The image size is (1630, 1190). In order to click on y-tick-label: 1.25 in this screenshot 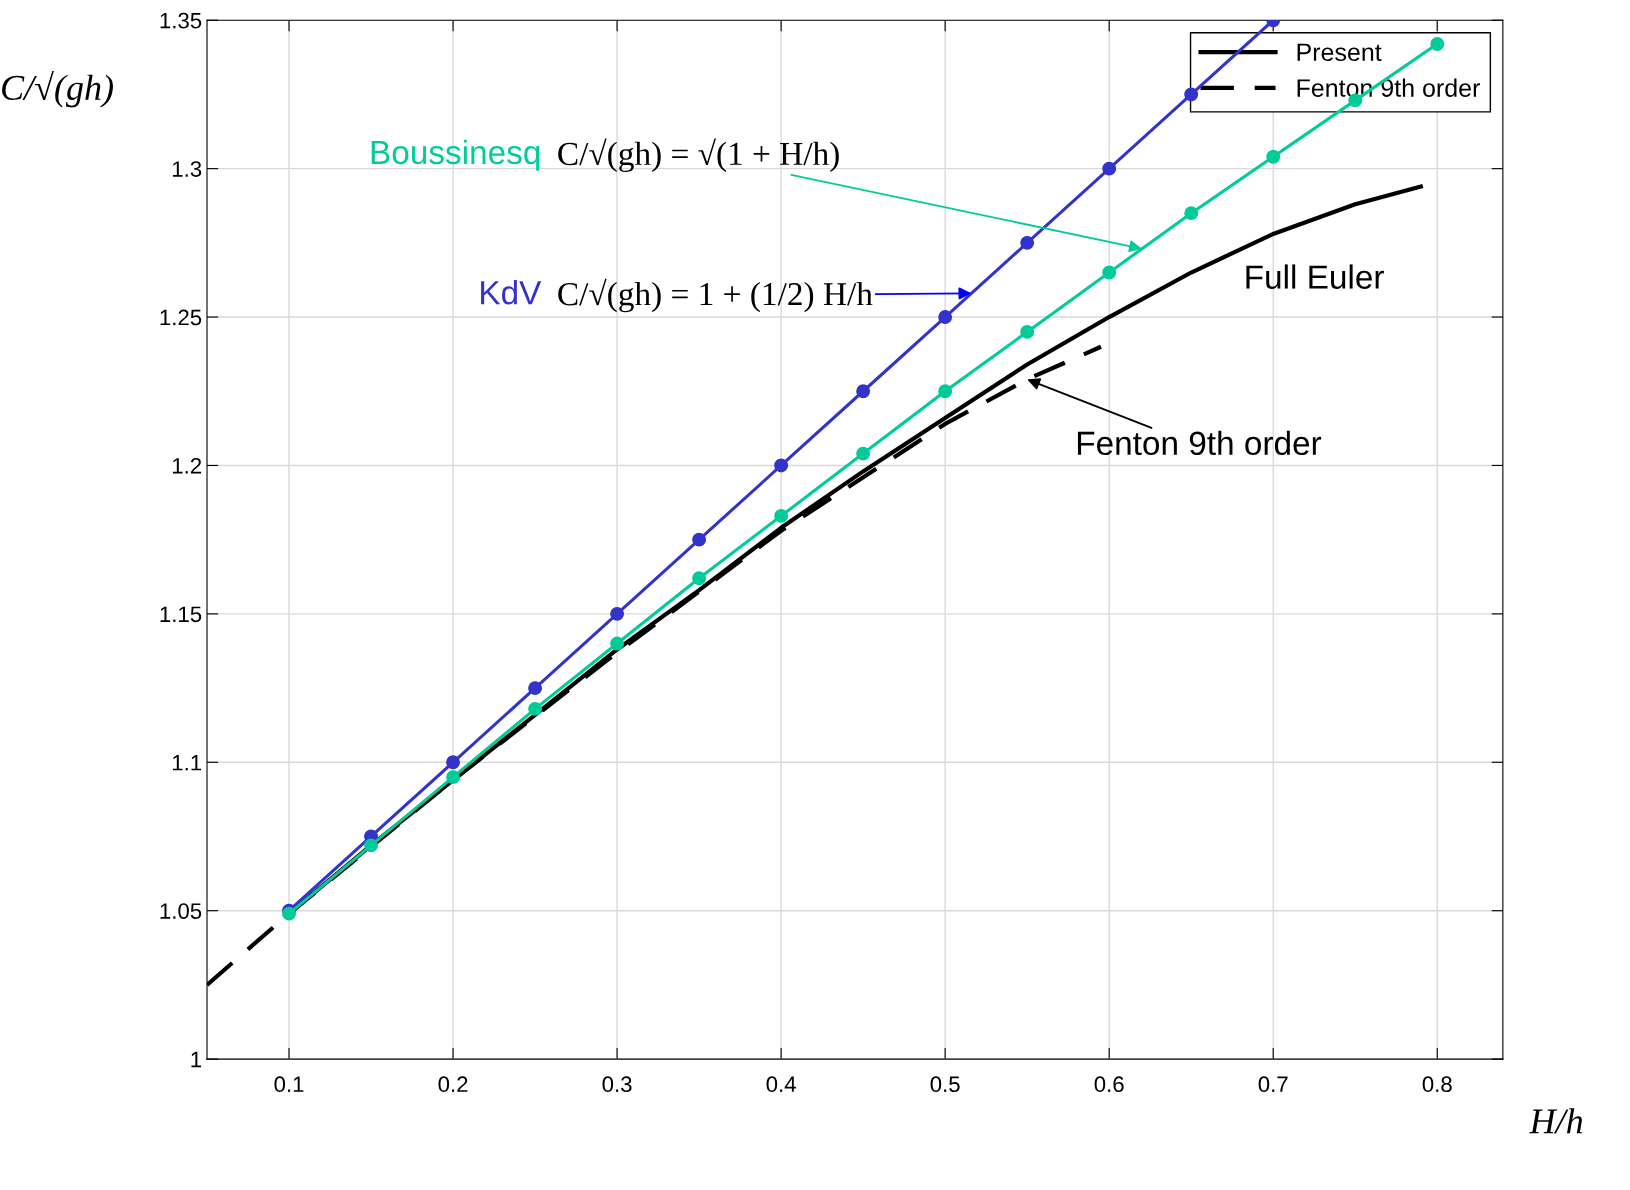, I will do `click(181, 317)`.